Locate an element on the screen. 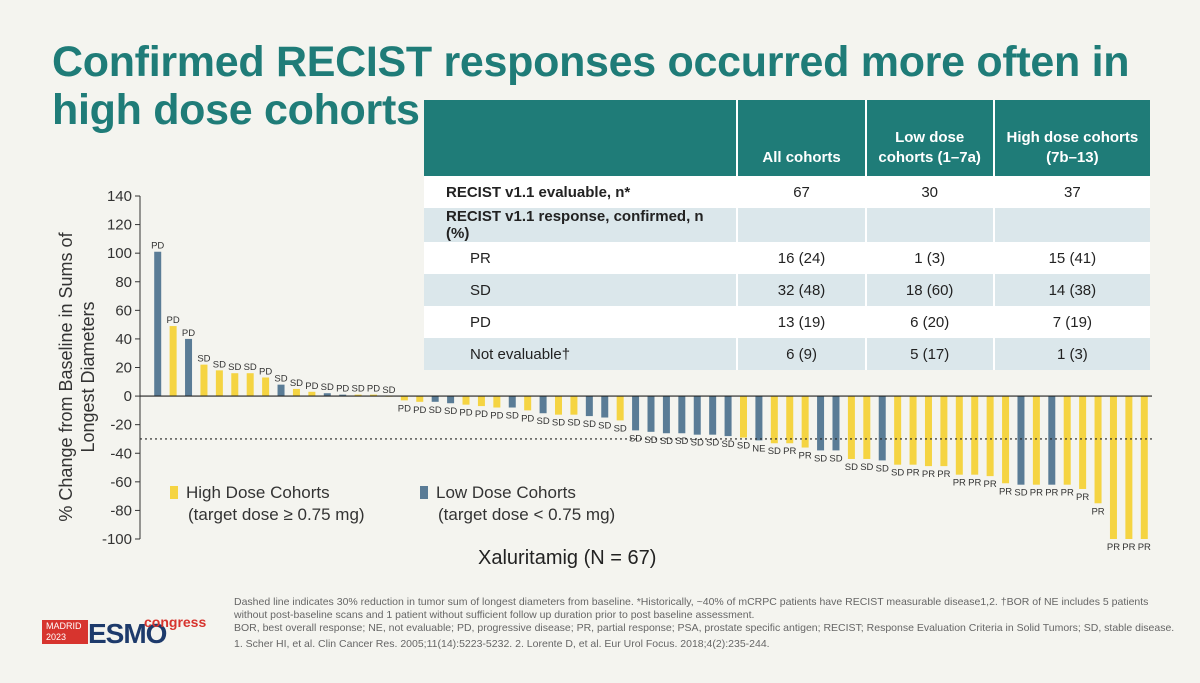 Image resolution: width=1200 pixels, height=683 pixels. table-header-blank is located at coordinates (581, 138).